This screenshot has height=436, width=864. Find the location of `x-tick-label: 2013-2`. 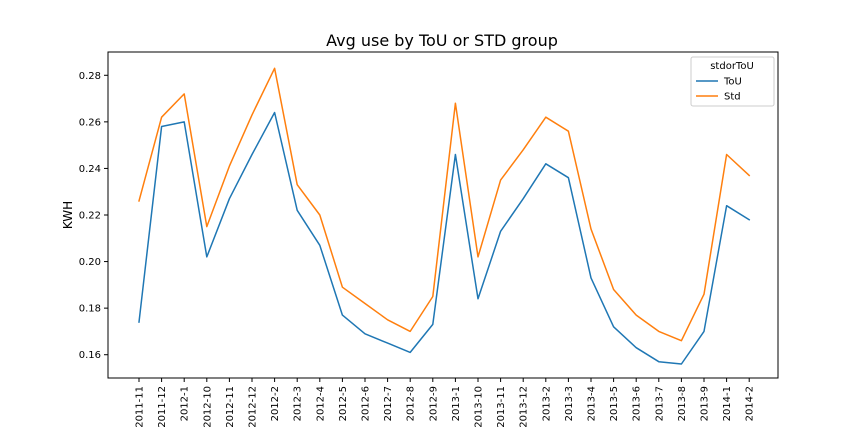

x-tick-label: 2013-2 is located at coordinates (546, 403).